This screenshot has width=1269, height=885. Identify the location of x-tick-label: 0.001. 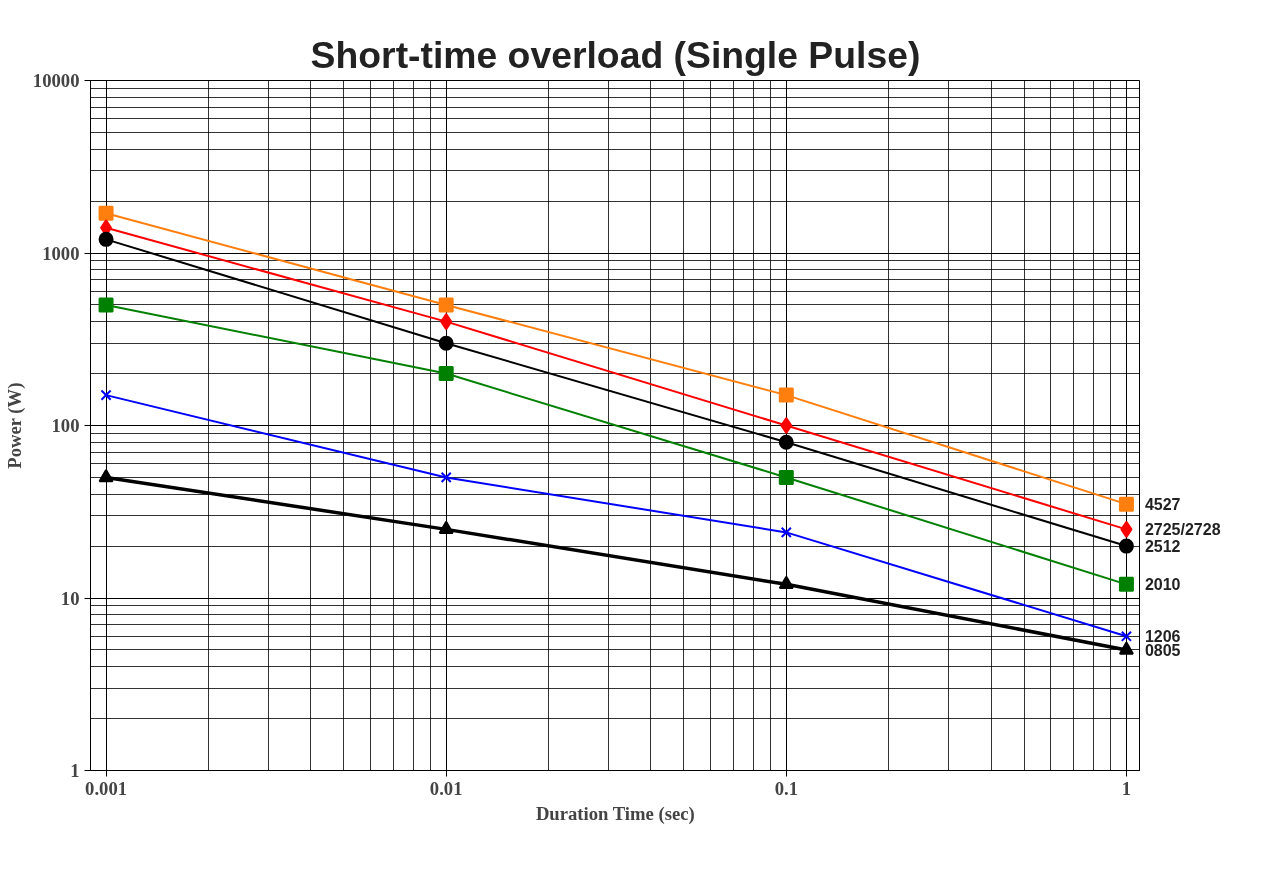
(106, 788).